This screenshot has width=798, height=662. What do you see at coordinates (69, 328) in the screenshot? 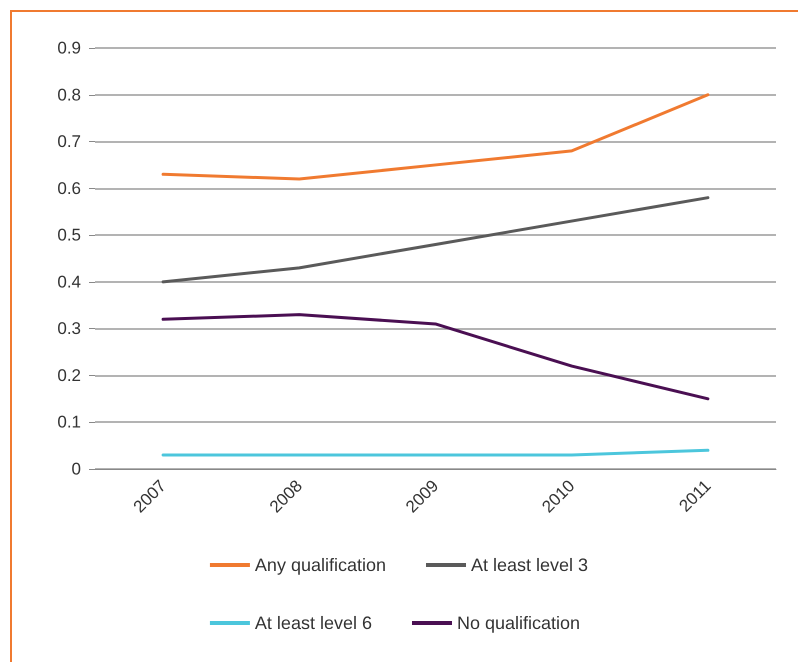
I see `y-tick-label: 0.3` at bounding box center [69, 328].